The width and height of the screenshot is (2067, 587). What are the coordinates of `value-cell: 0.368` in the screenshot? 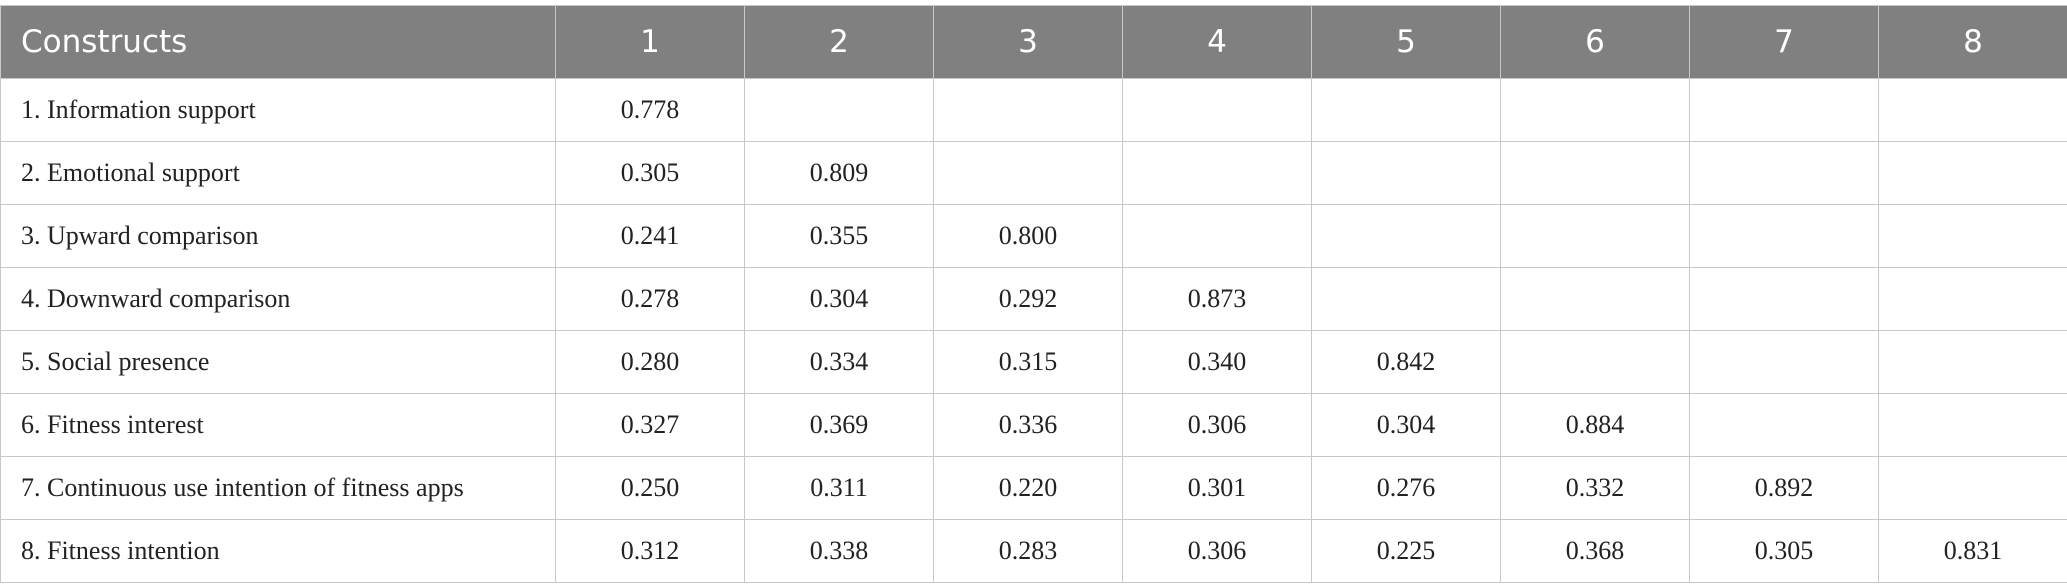 It's located at (1595, 551).